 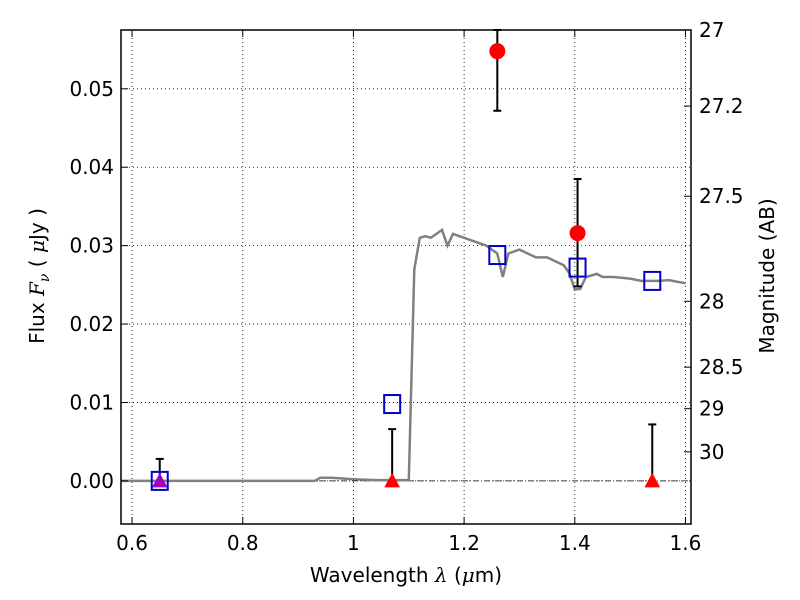 I want to click on y2-axis-label: Magnitude (AB), so click(x=767, y=275).